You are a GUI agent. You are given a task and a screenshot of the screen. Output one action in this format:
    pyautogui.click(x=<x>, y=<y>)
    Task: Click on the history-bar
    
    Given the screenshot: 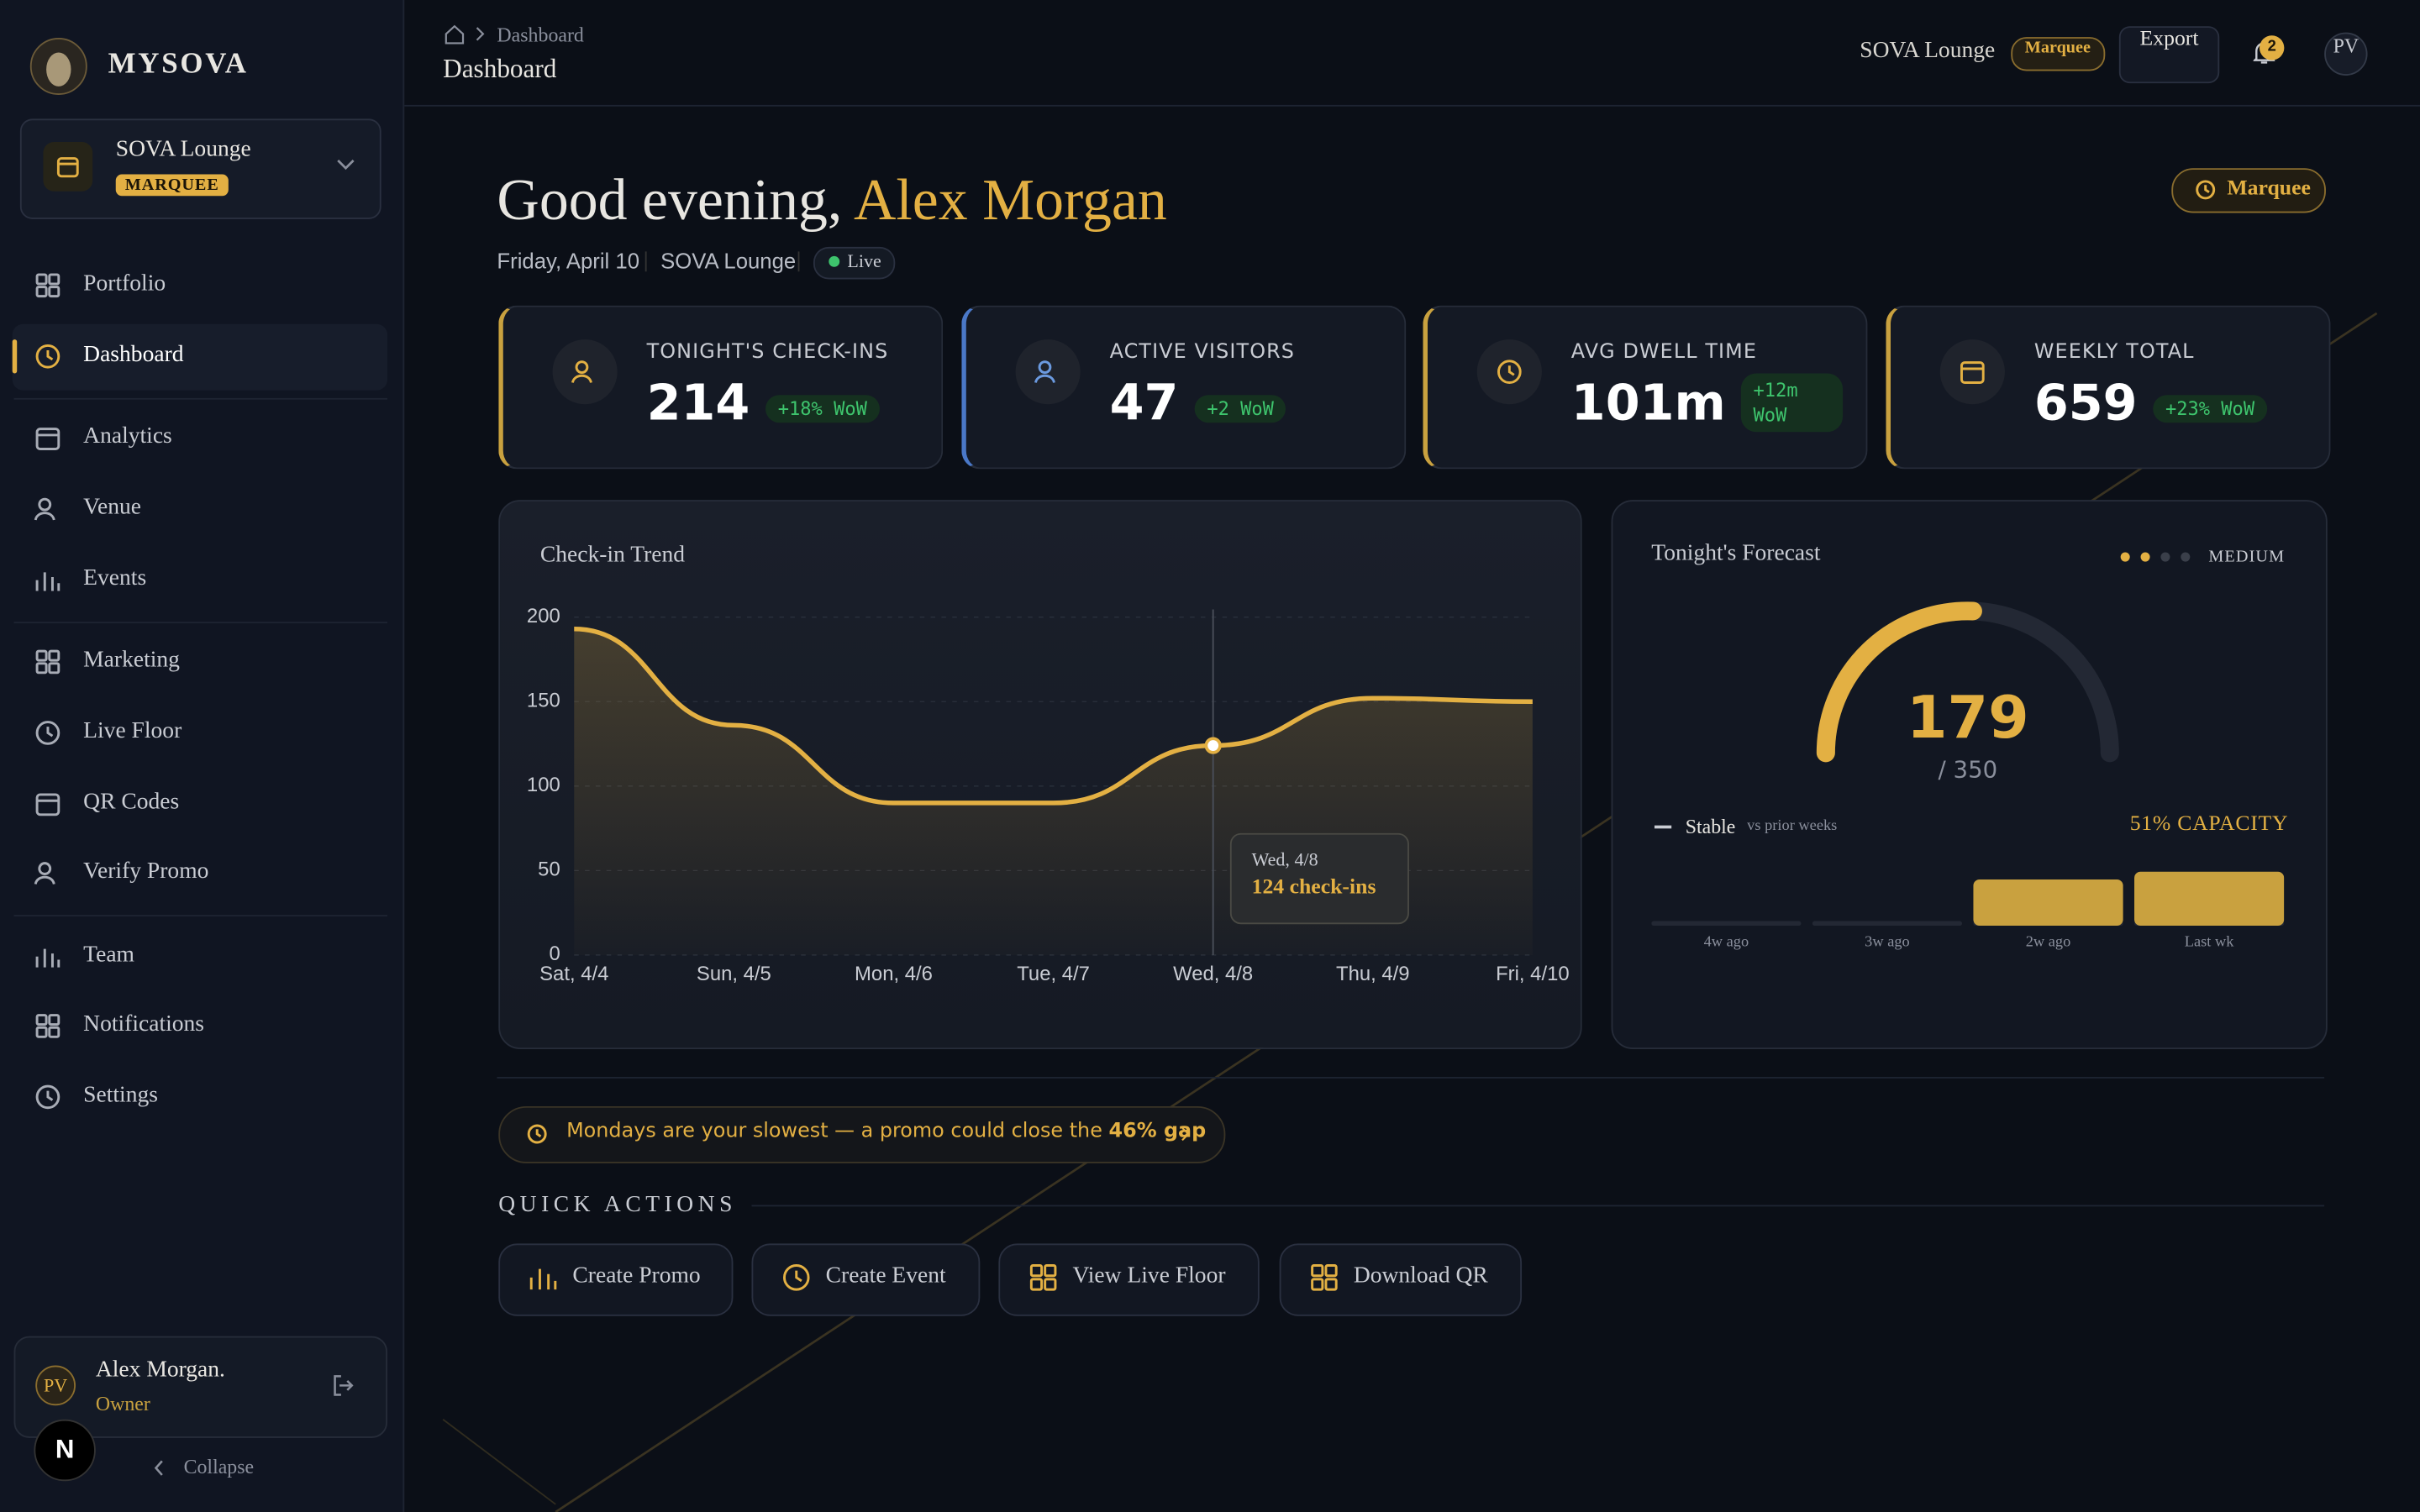 What is the action you would take?
    pyautogui.click(x=2209, y=899)
    